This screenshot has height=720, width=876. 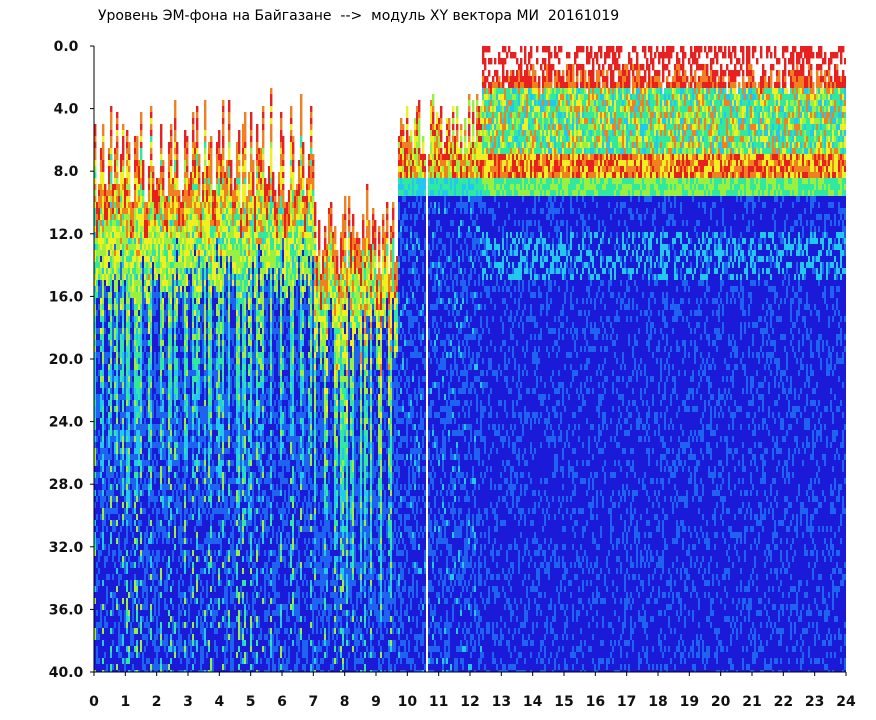 What do you see at coordinates (66, 360) in the screenshot?
I see `y-tick-label: 20.0` at bounding box center [66, 360].